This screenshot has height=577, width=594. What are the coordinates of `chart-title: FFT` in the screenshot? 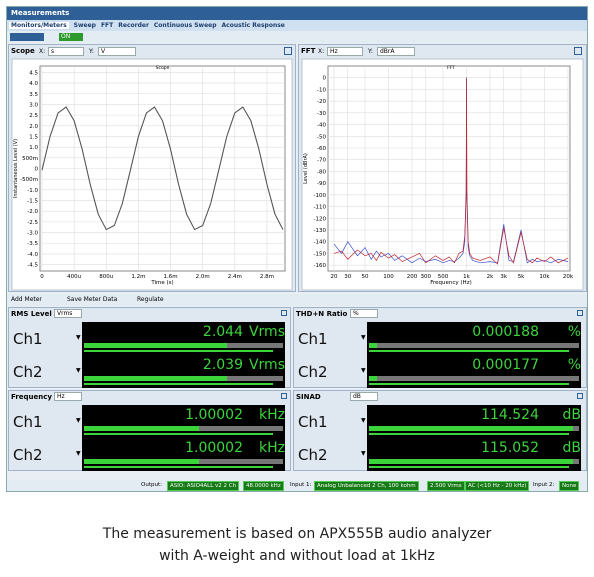 It's located at (451, 68).